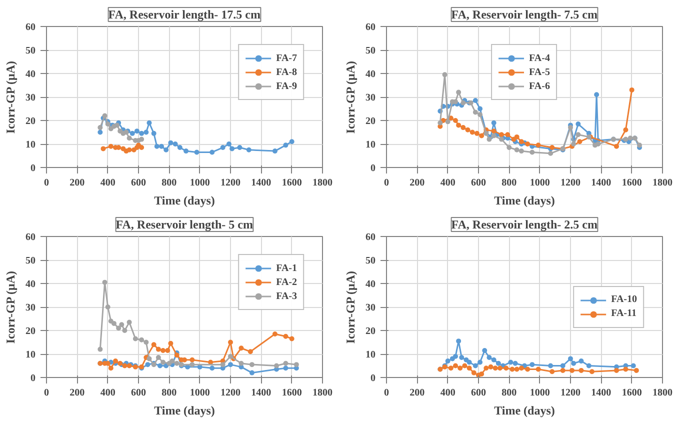 This screenshot has width=681, height=428. I want to click on chart-title: FA, Reservoir length- 5 cm, so click(184, 225).